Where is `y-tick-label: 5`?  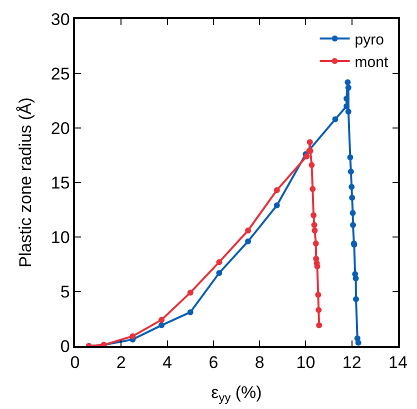 y-tick-label: 5 is located at coordinates (65, 292).